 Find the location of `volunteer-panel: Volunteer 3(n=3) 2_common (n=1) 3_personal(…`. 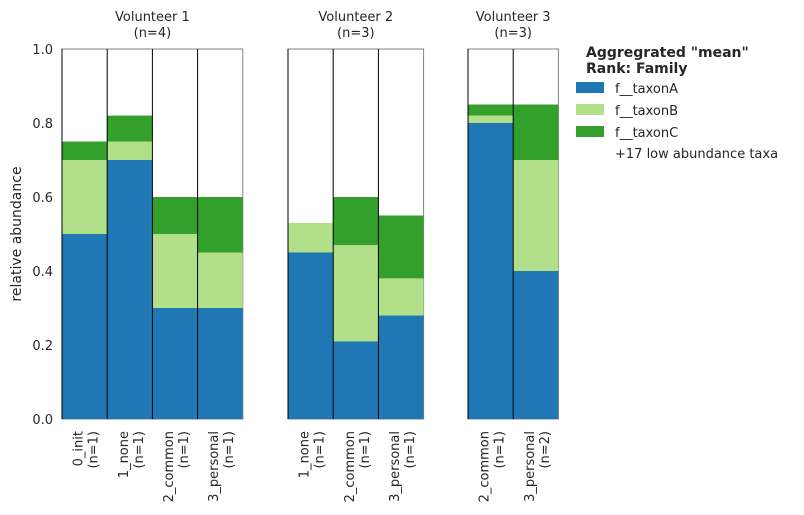

volunteer-panel: Volunteer 3(n=3) 2_common (n=1) 3_personal(… is located at coordinates (513, 256).